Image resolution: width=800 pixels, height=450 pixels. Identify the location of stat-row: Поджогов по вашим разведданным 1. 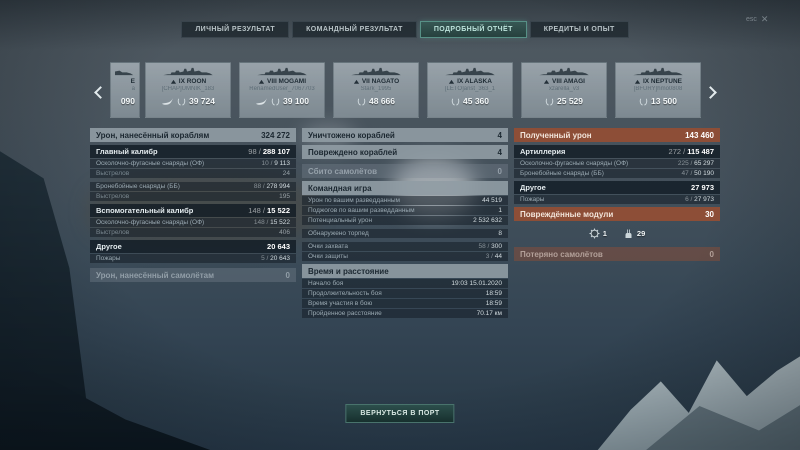
(405, 210).